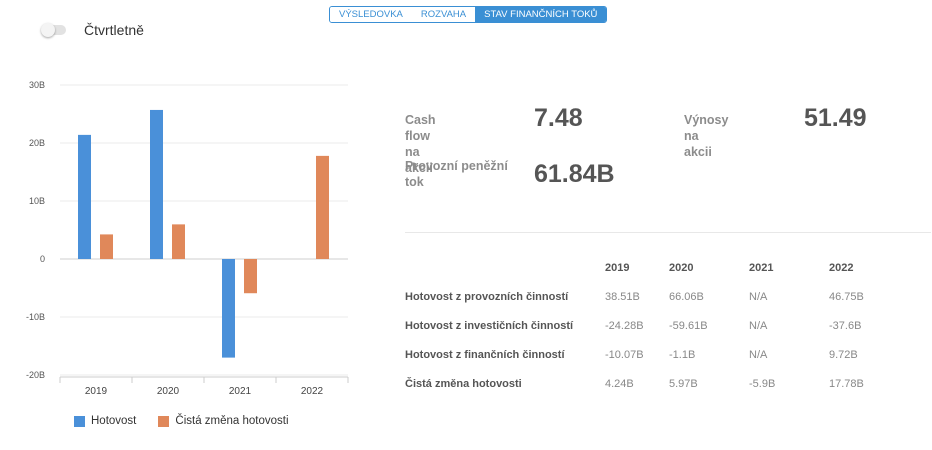  I want to click on table-cell: 46.75B, so click(846, 297).